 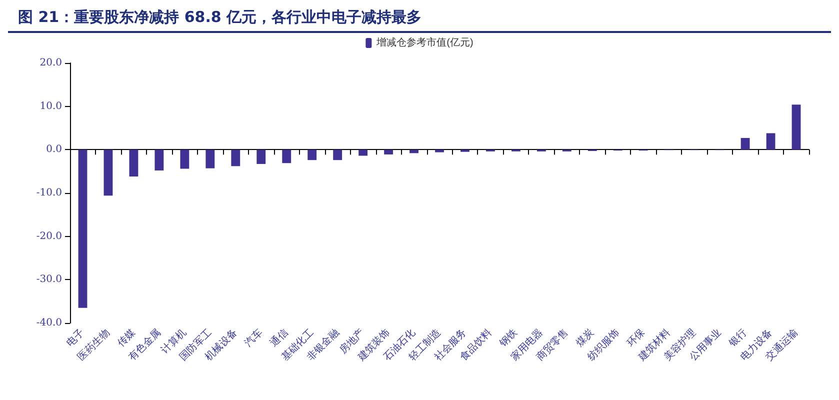 What do you see at coordinates (419, 16) in the screenshot?
I see `chart-title: 图 21：重要股东净减持 68.8 亿元，各行业中电子减持最多` at bounding box center [419, 16].